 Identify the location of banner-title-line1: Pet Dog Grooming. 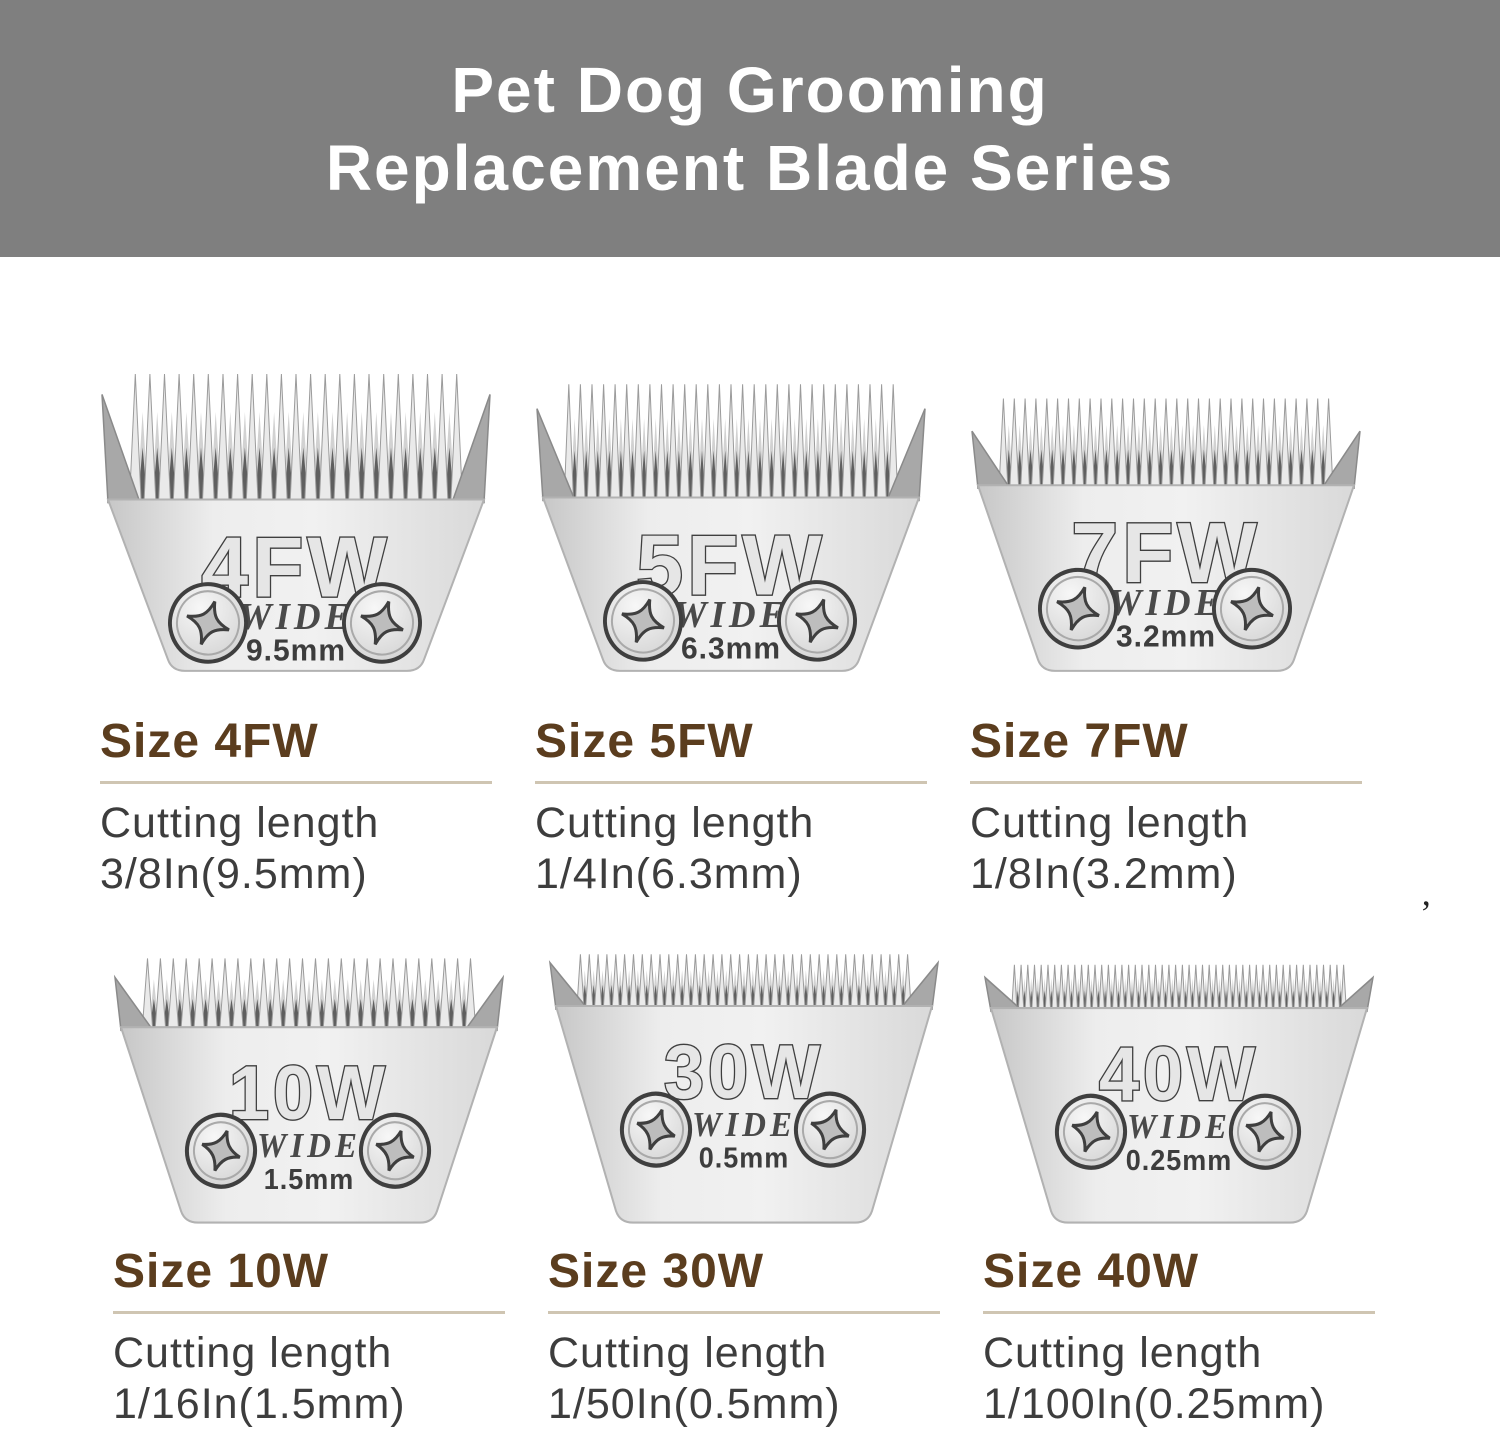
(750, 89).